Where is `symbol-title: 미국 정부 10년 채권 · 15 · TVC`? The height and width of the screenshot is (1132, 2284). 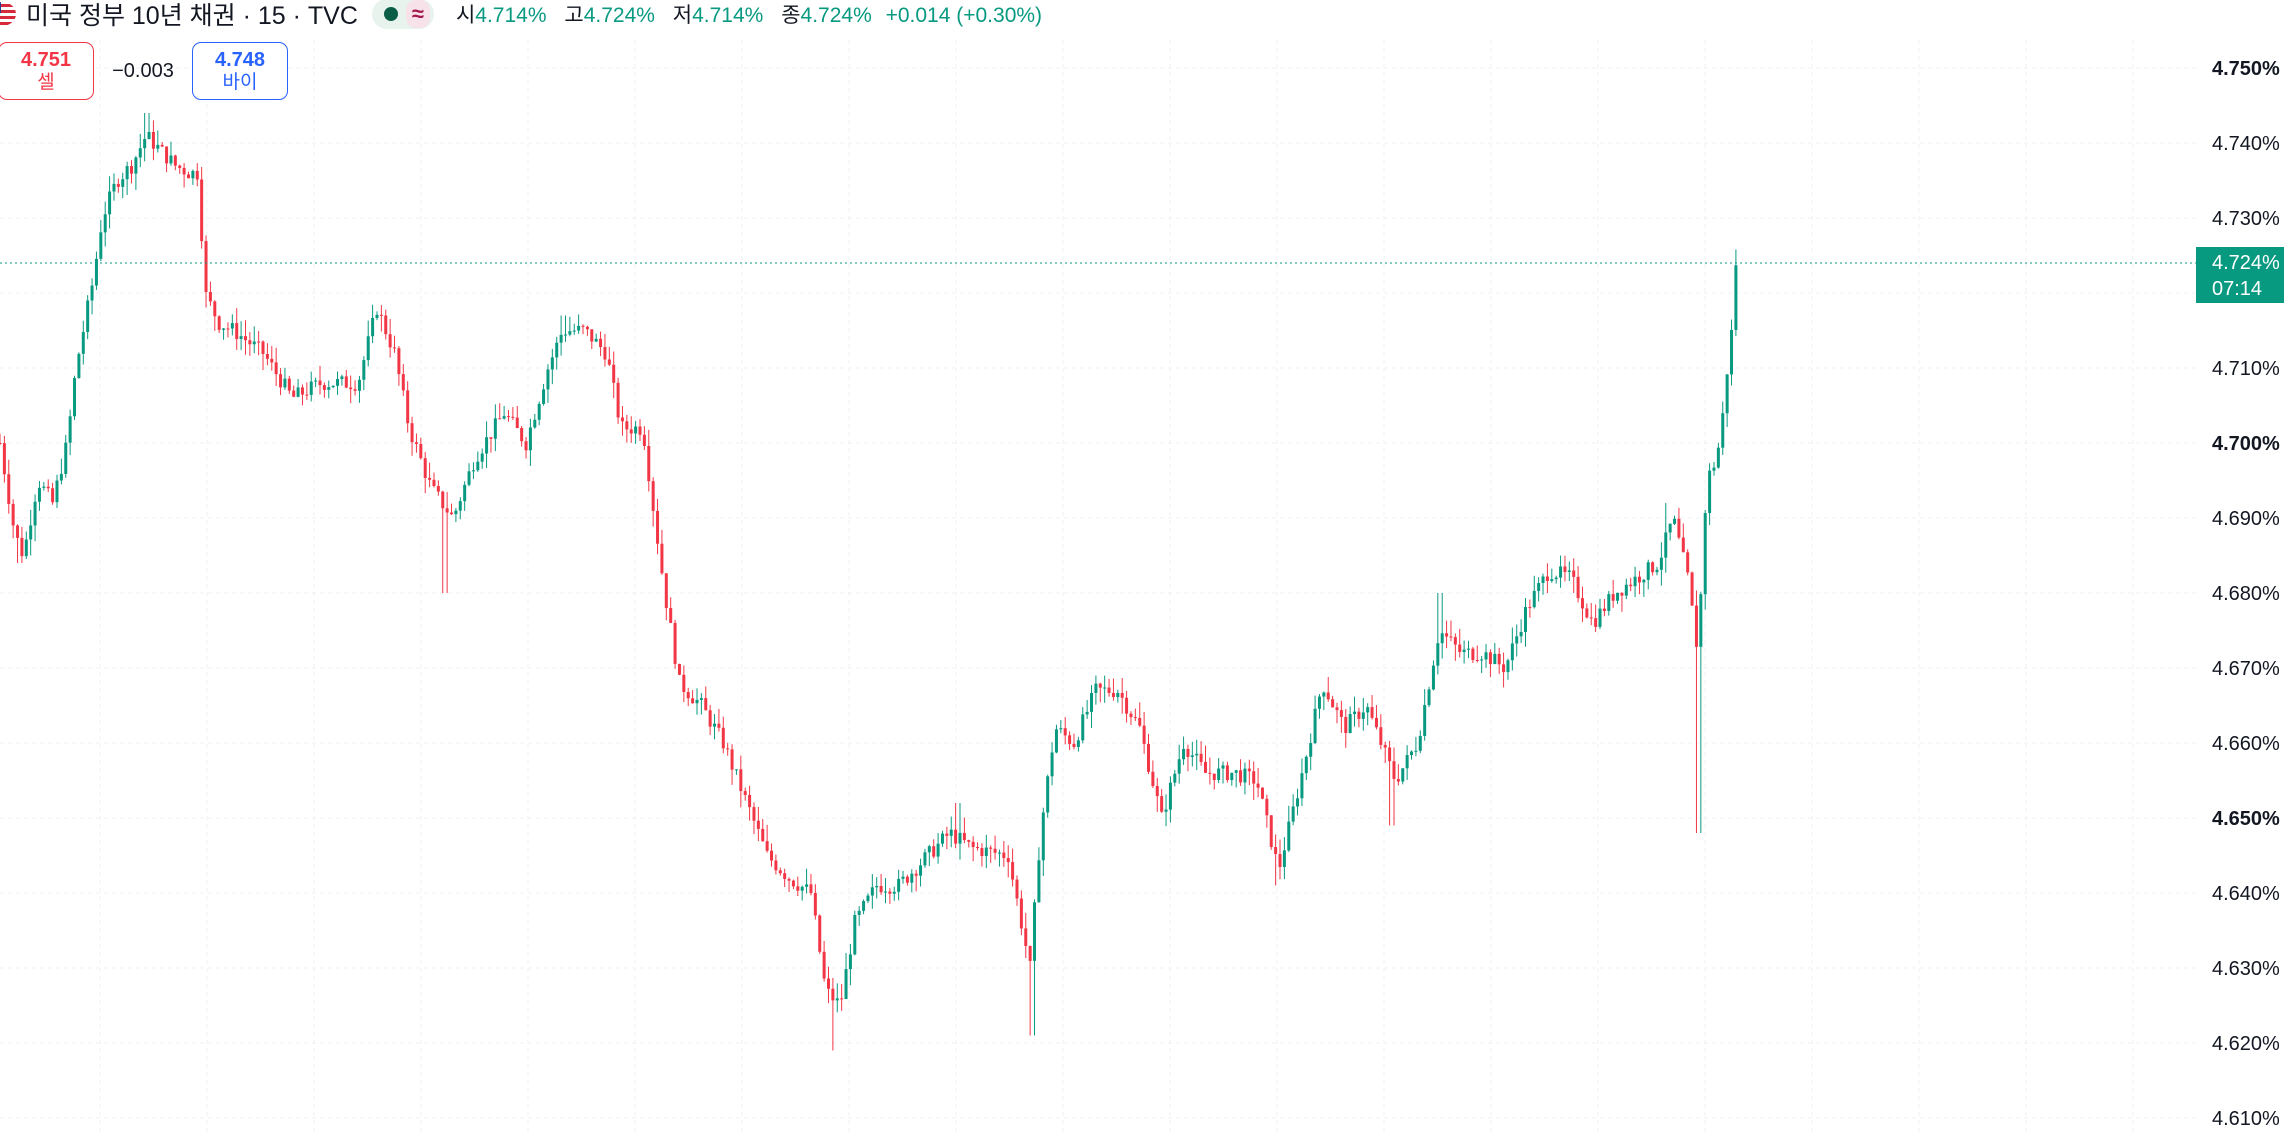
symbol-title: 미국 정부 10년 채권 · 15 · TVC is located at coordinates (192, 16).